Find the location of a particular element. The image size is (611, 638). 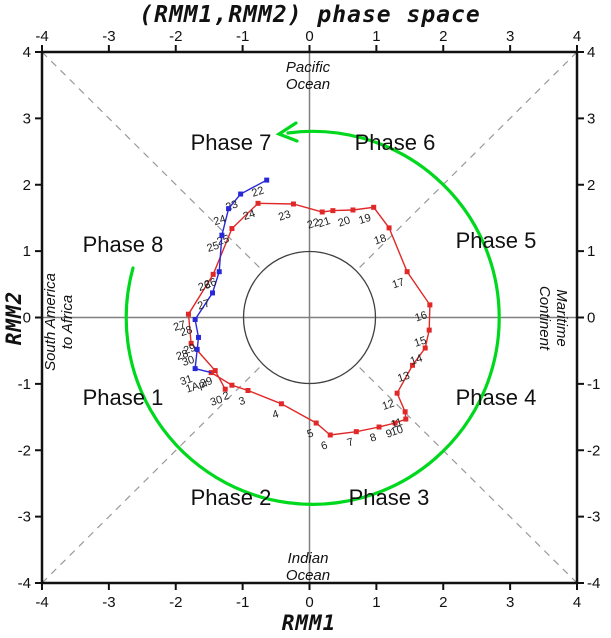

blue-track-date-label: 23 is located at coordinates (231, 205).